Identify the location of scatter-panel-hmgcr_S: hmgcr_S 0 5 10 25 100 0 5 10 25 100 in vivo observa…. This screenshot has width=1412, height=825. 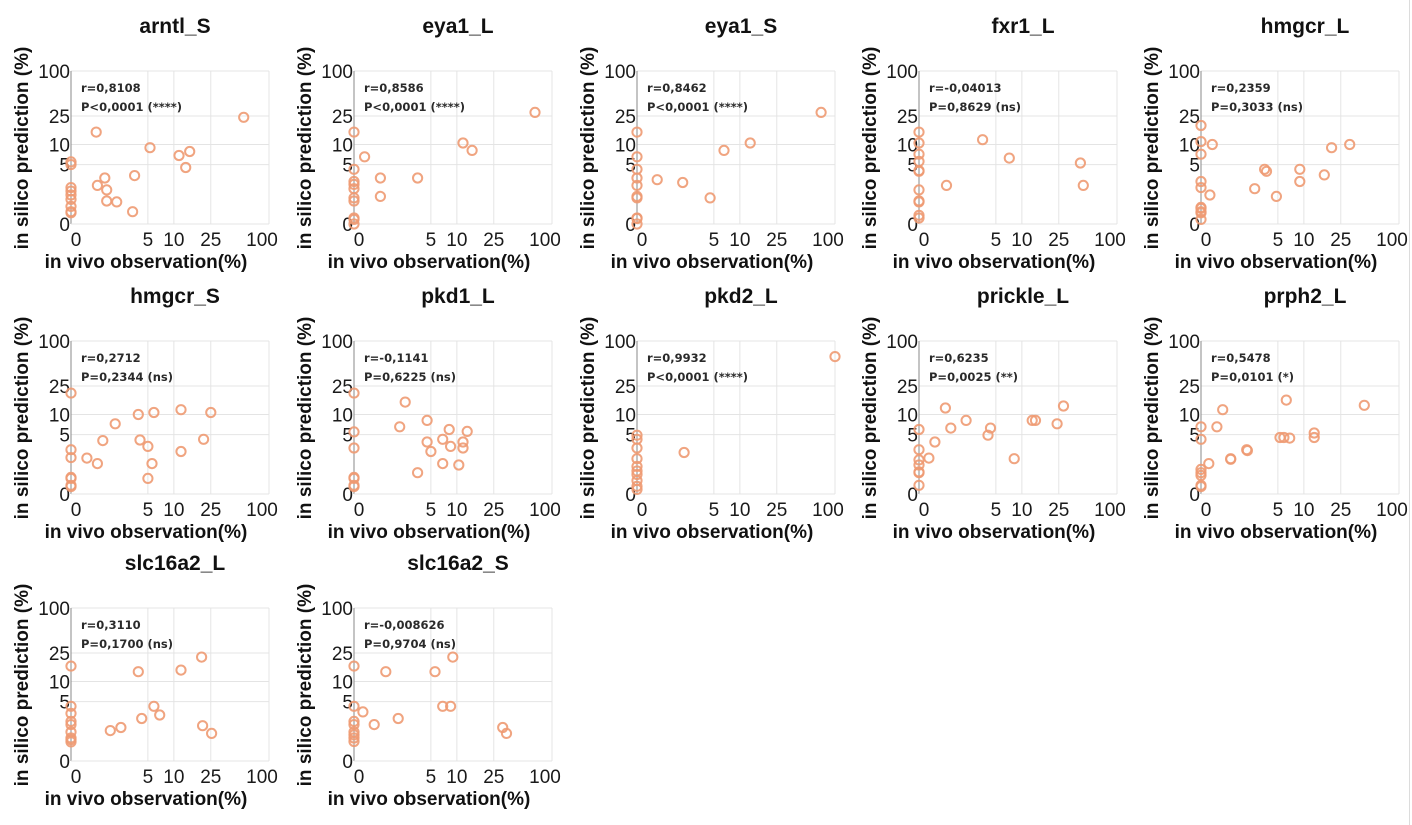
(142, 406).